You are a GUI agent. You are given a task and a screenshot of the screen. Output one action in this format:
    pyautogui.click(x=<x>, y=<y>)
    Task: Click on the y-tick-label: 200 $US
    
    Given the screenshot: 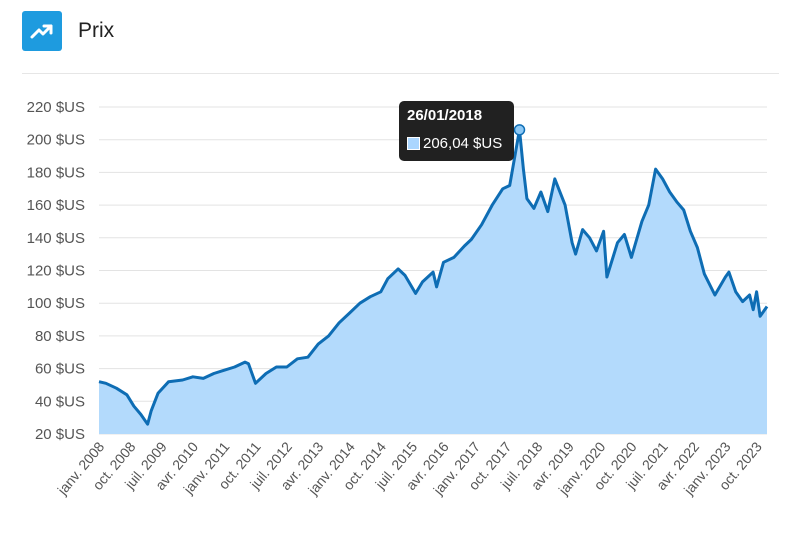 What is the action you would take?
    pyautogui.click(x=56, y=140)
    